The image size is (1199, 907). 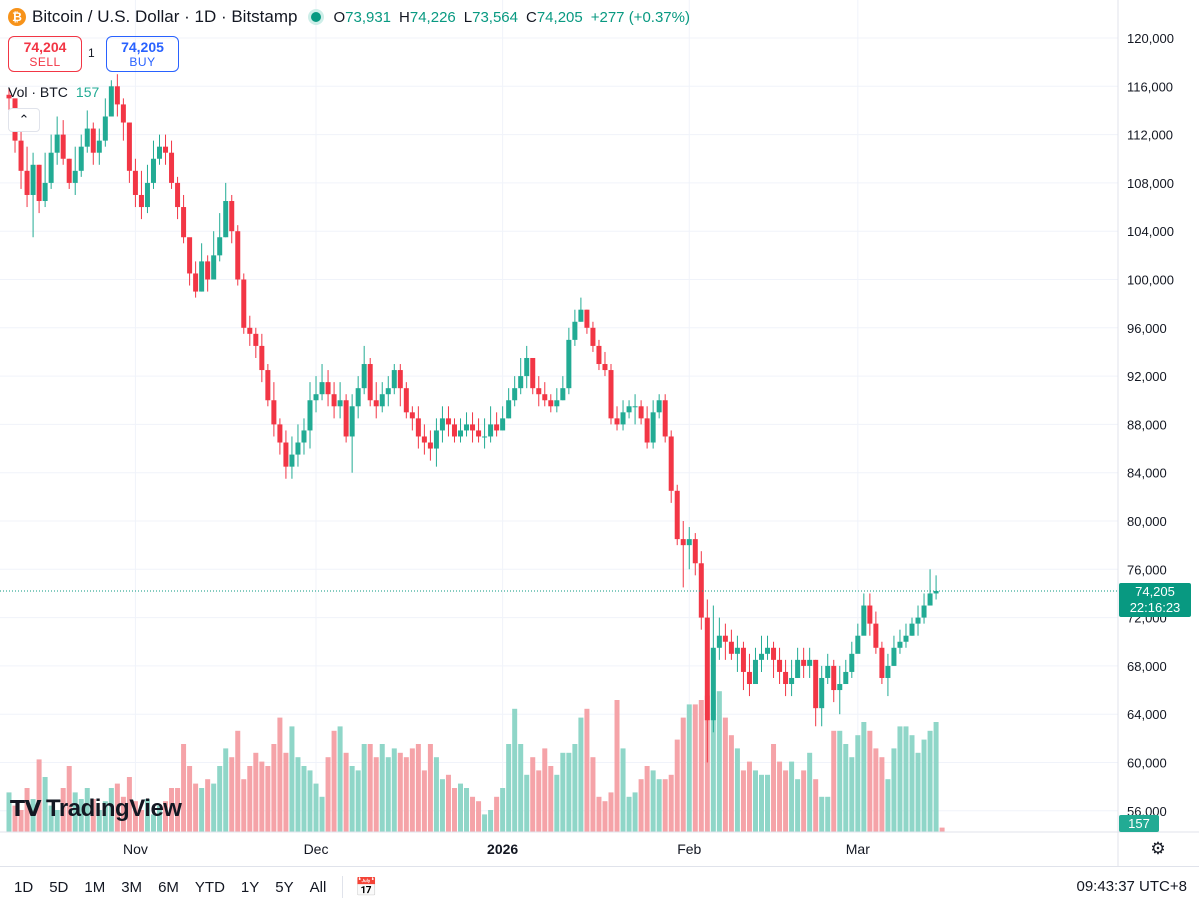 I want to click on range-6m: 6M, so click(x=168, y=887).